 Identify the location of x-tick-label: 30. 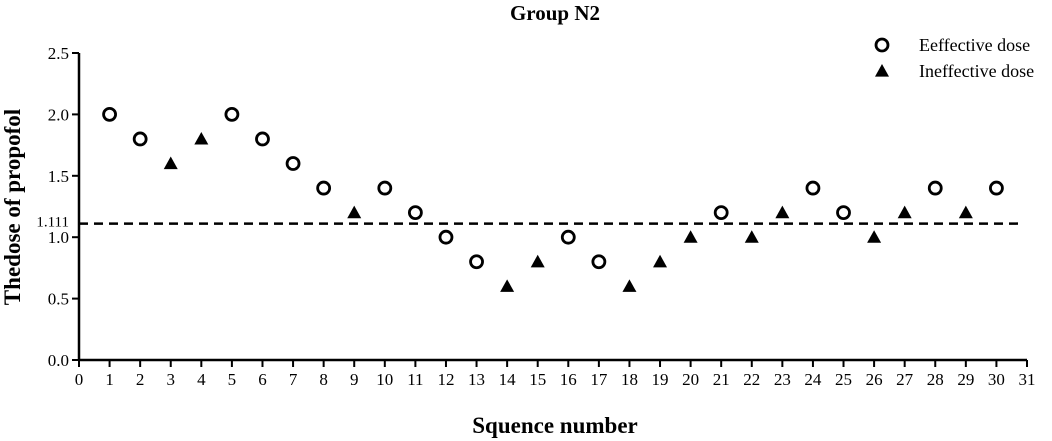
(996, 379).